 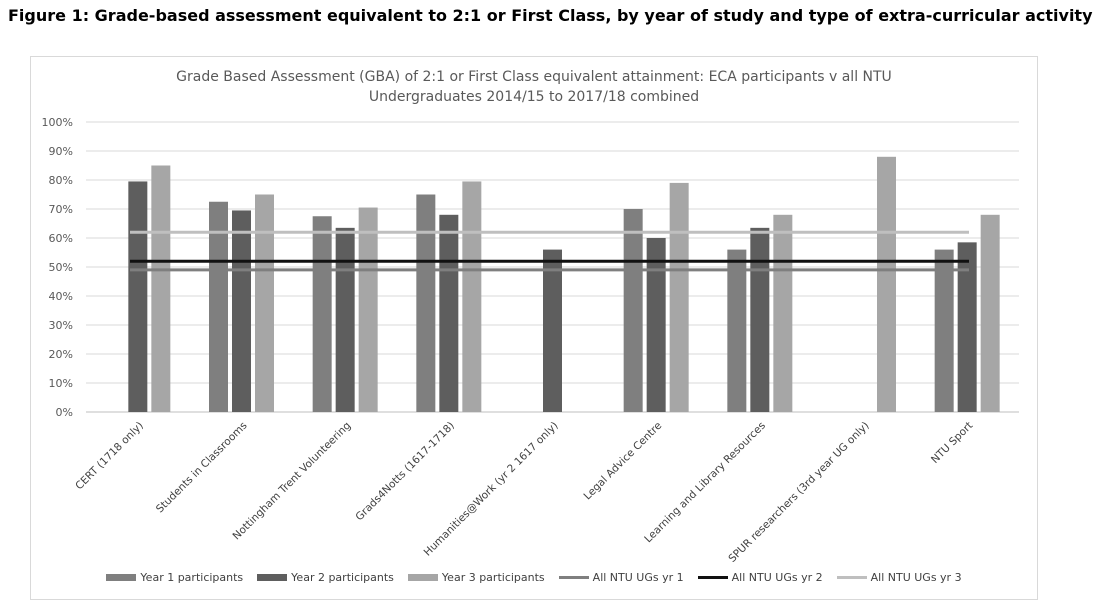 I want to click on y-tick-label: 10%, so click(x=61, y=383).